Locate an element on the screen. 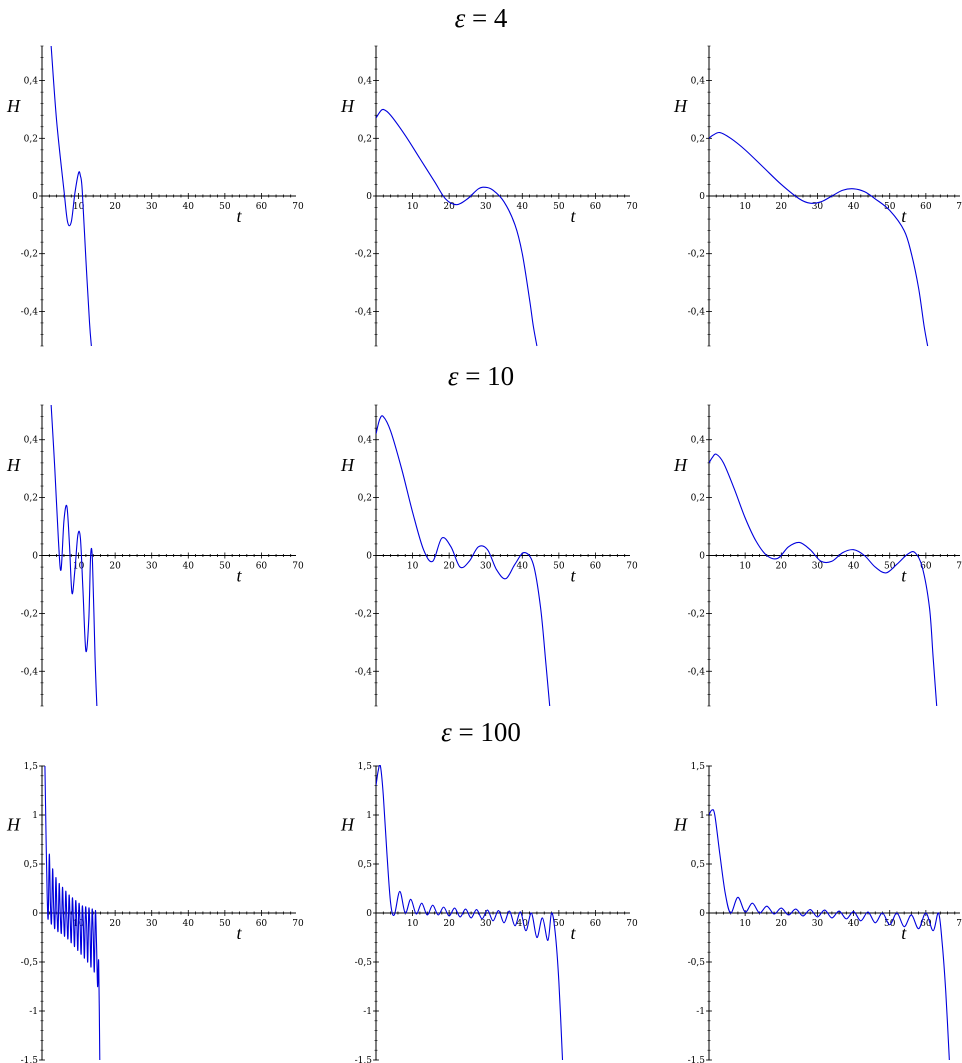  row-title-value: = 100 is located at coordinates (486, 732).